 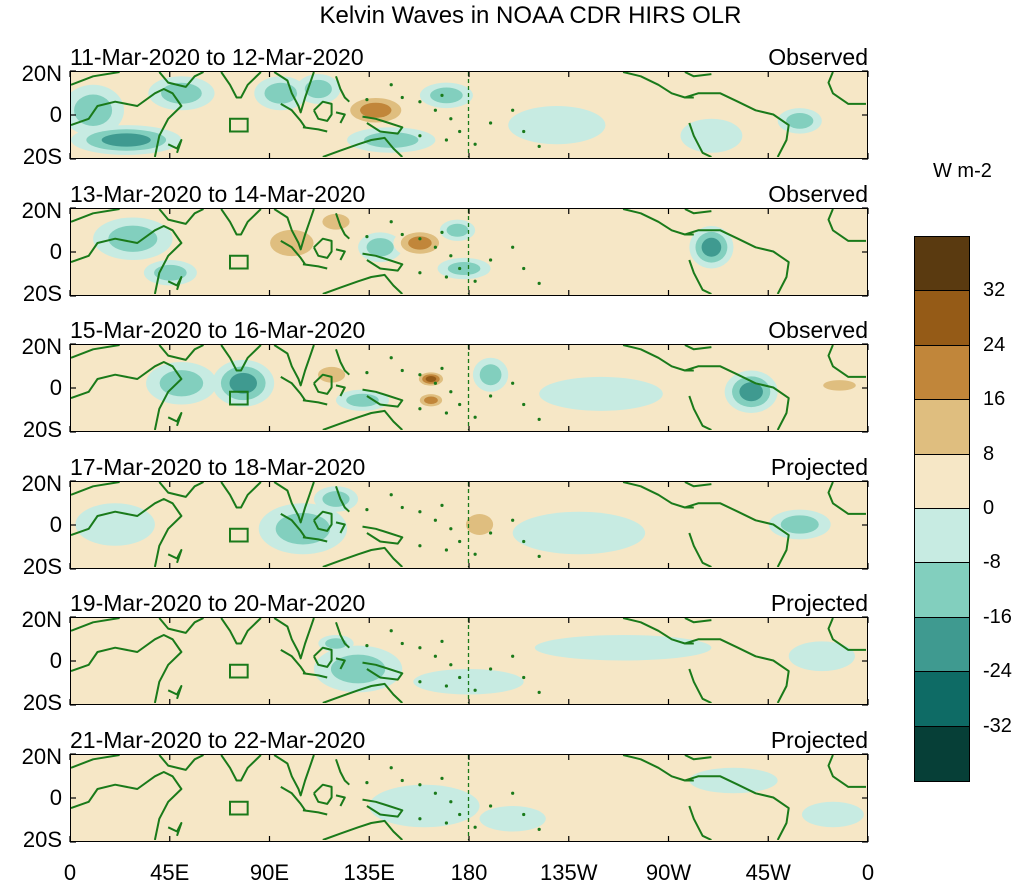 What do you see at coordinates (218, 194) in the screenshot?
I see `panel-period-title: 13-Mar-2020 to 14-Mar-2020` at bounding box center [218, 194].